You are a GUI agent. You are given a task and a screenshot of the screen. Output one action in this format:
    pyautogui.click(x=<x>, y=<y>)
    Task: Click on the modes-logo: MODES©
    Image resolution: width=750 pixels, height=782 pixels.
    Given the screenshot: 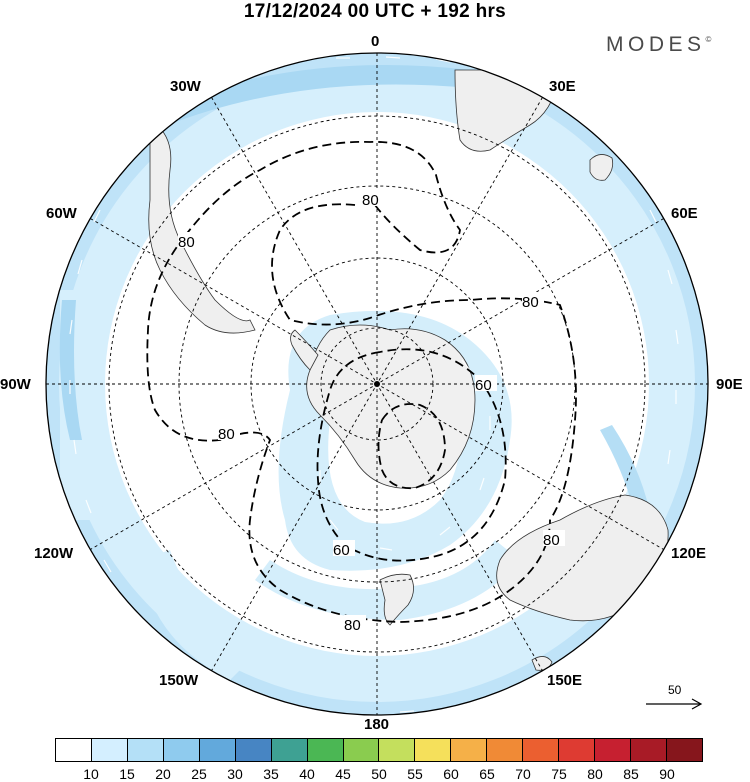 What is the action you would take?
    pyautogui.click(x=658, y=45)
    